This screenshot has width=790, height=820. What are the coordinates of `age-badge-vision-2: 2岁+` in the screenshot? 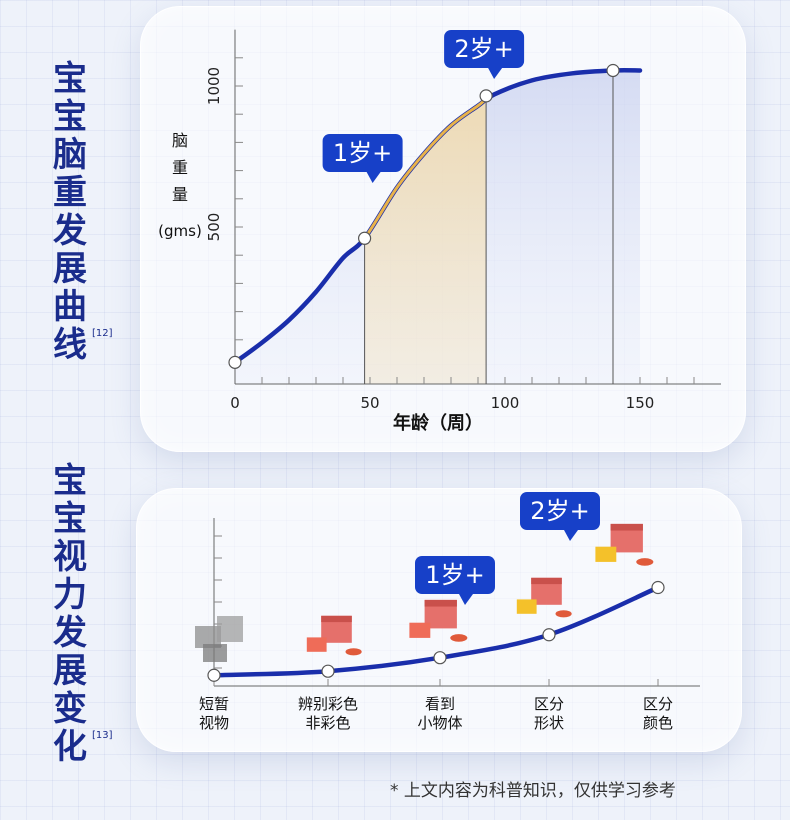 It's located at (560, 516).